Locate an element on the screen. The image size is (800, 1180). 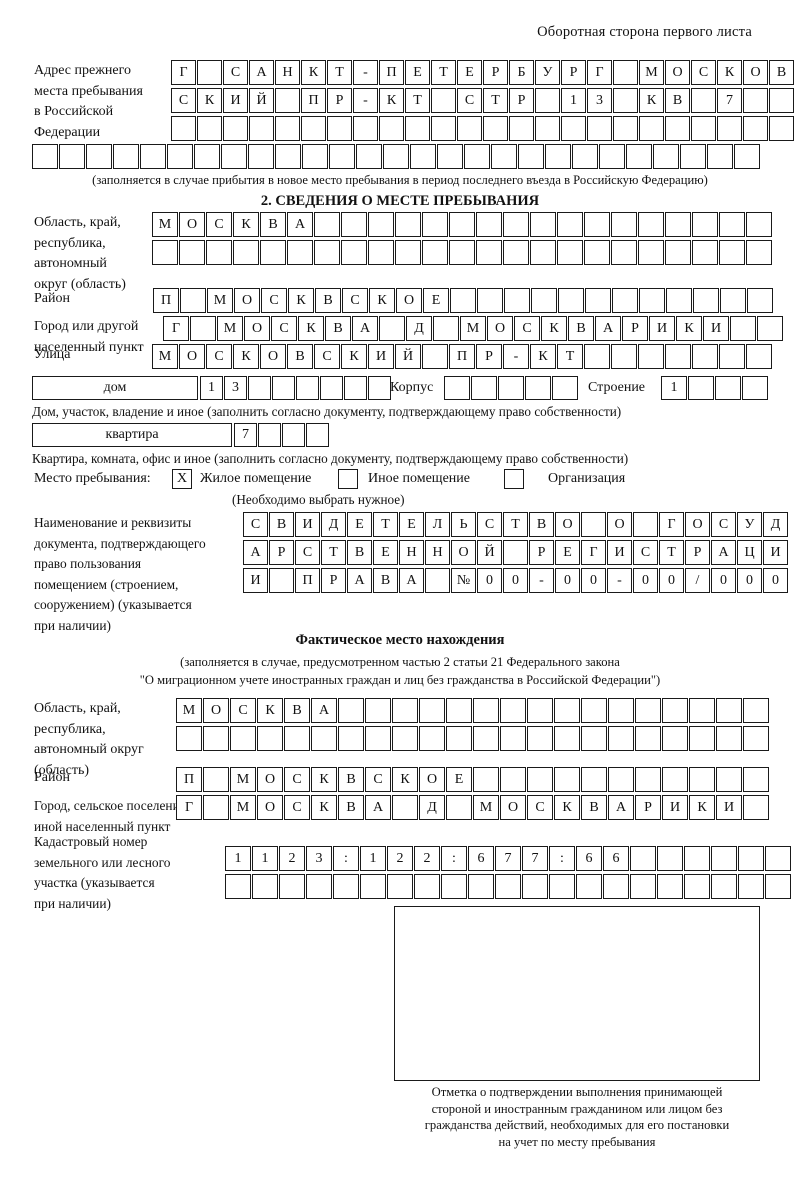
s2-doc-r2-cell-8: Н is located at coordinates (437, 552).